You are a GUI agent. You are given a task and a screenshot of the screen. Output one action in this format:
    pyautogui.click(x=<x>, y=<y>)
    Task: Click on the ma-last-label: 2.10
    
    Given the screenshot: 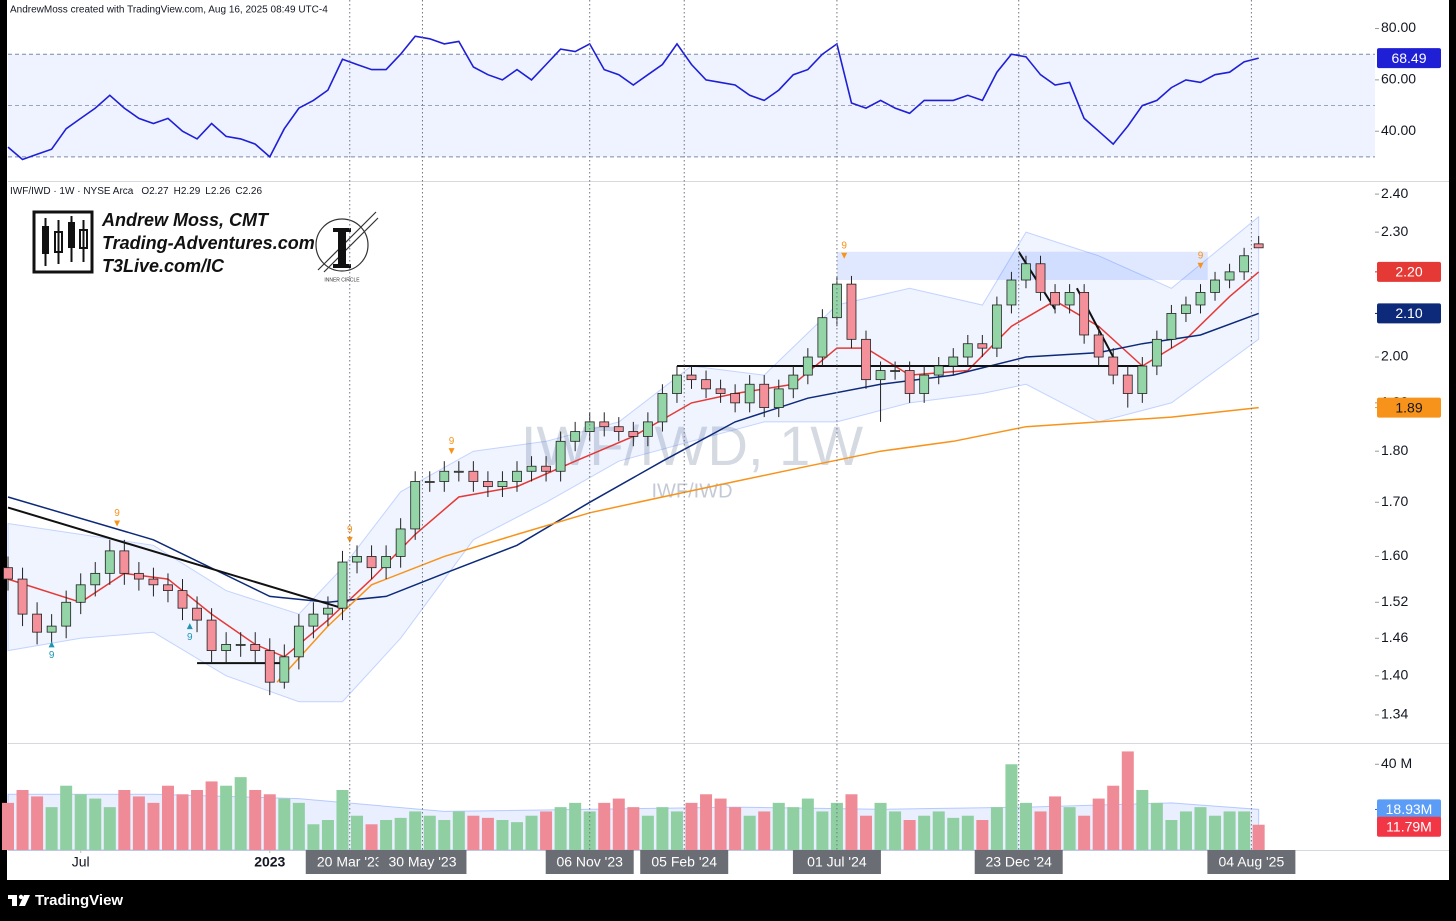 What is the action you would take?
    pyautogui.click(x=1408, y=313)
    